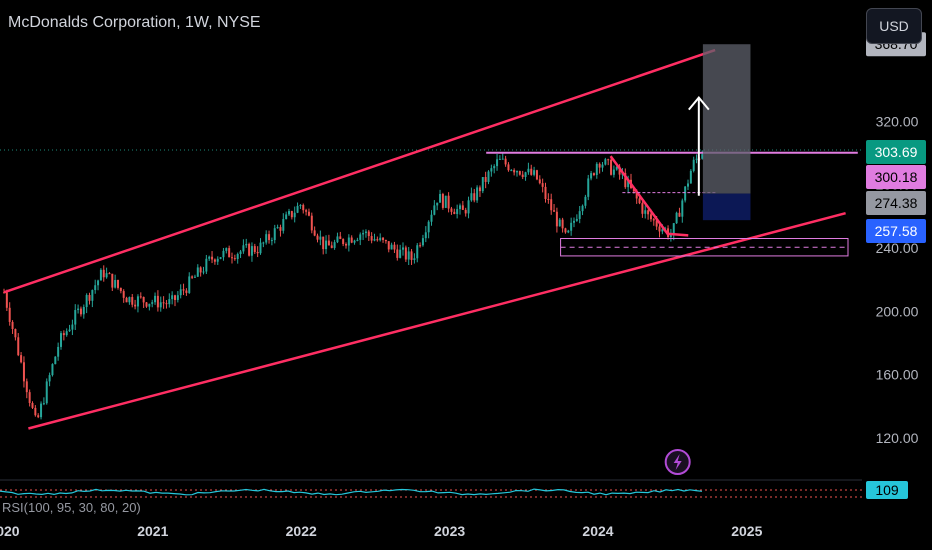 The width and height of the screenshot is (932, 550). I want to click on time-tick-label: 2022, so click(301, 531).